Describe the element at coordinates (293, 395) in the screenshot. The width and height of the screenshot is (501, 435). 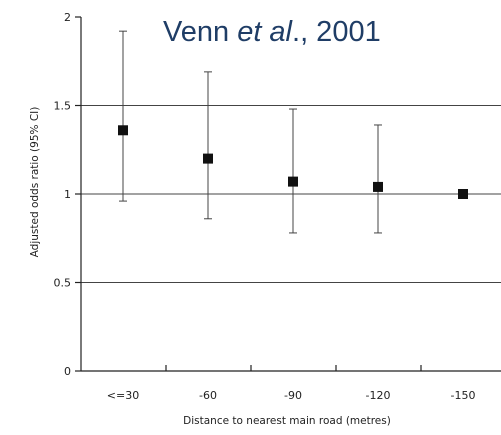
I see `x-tick-label: -90` at that location.